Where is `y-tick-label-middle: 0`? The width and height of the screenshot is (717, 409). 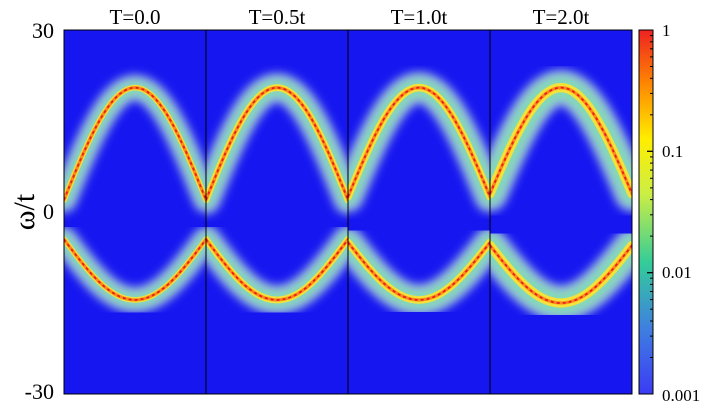 y-tick-label-middle: 0 is located at coordinates (48, 211).